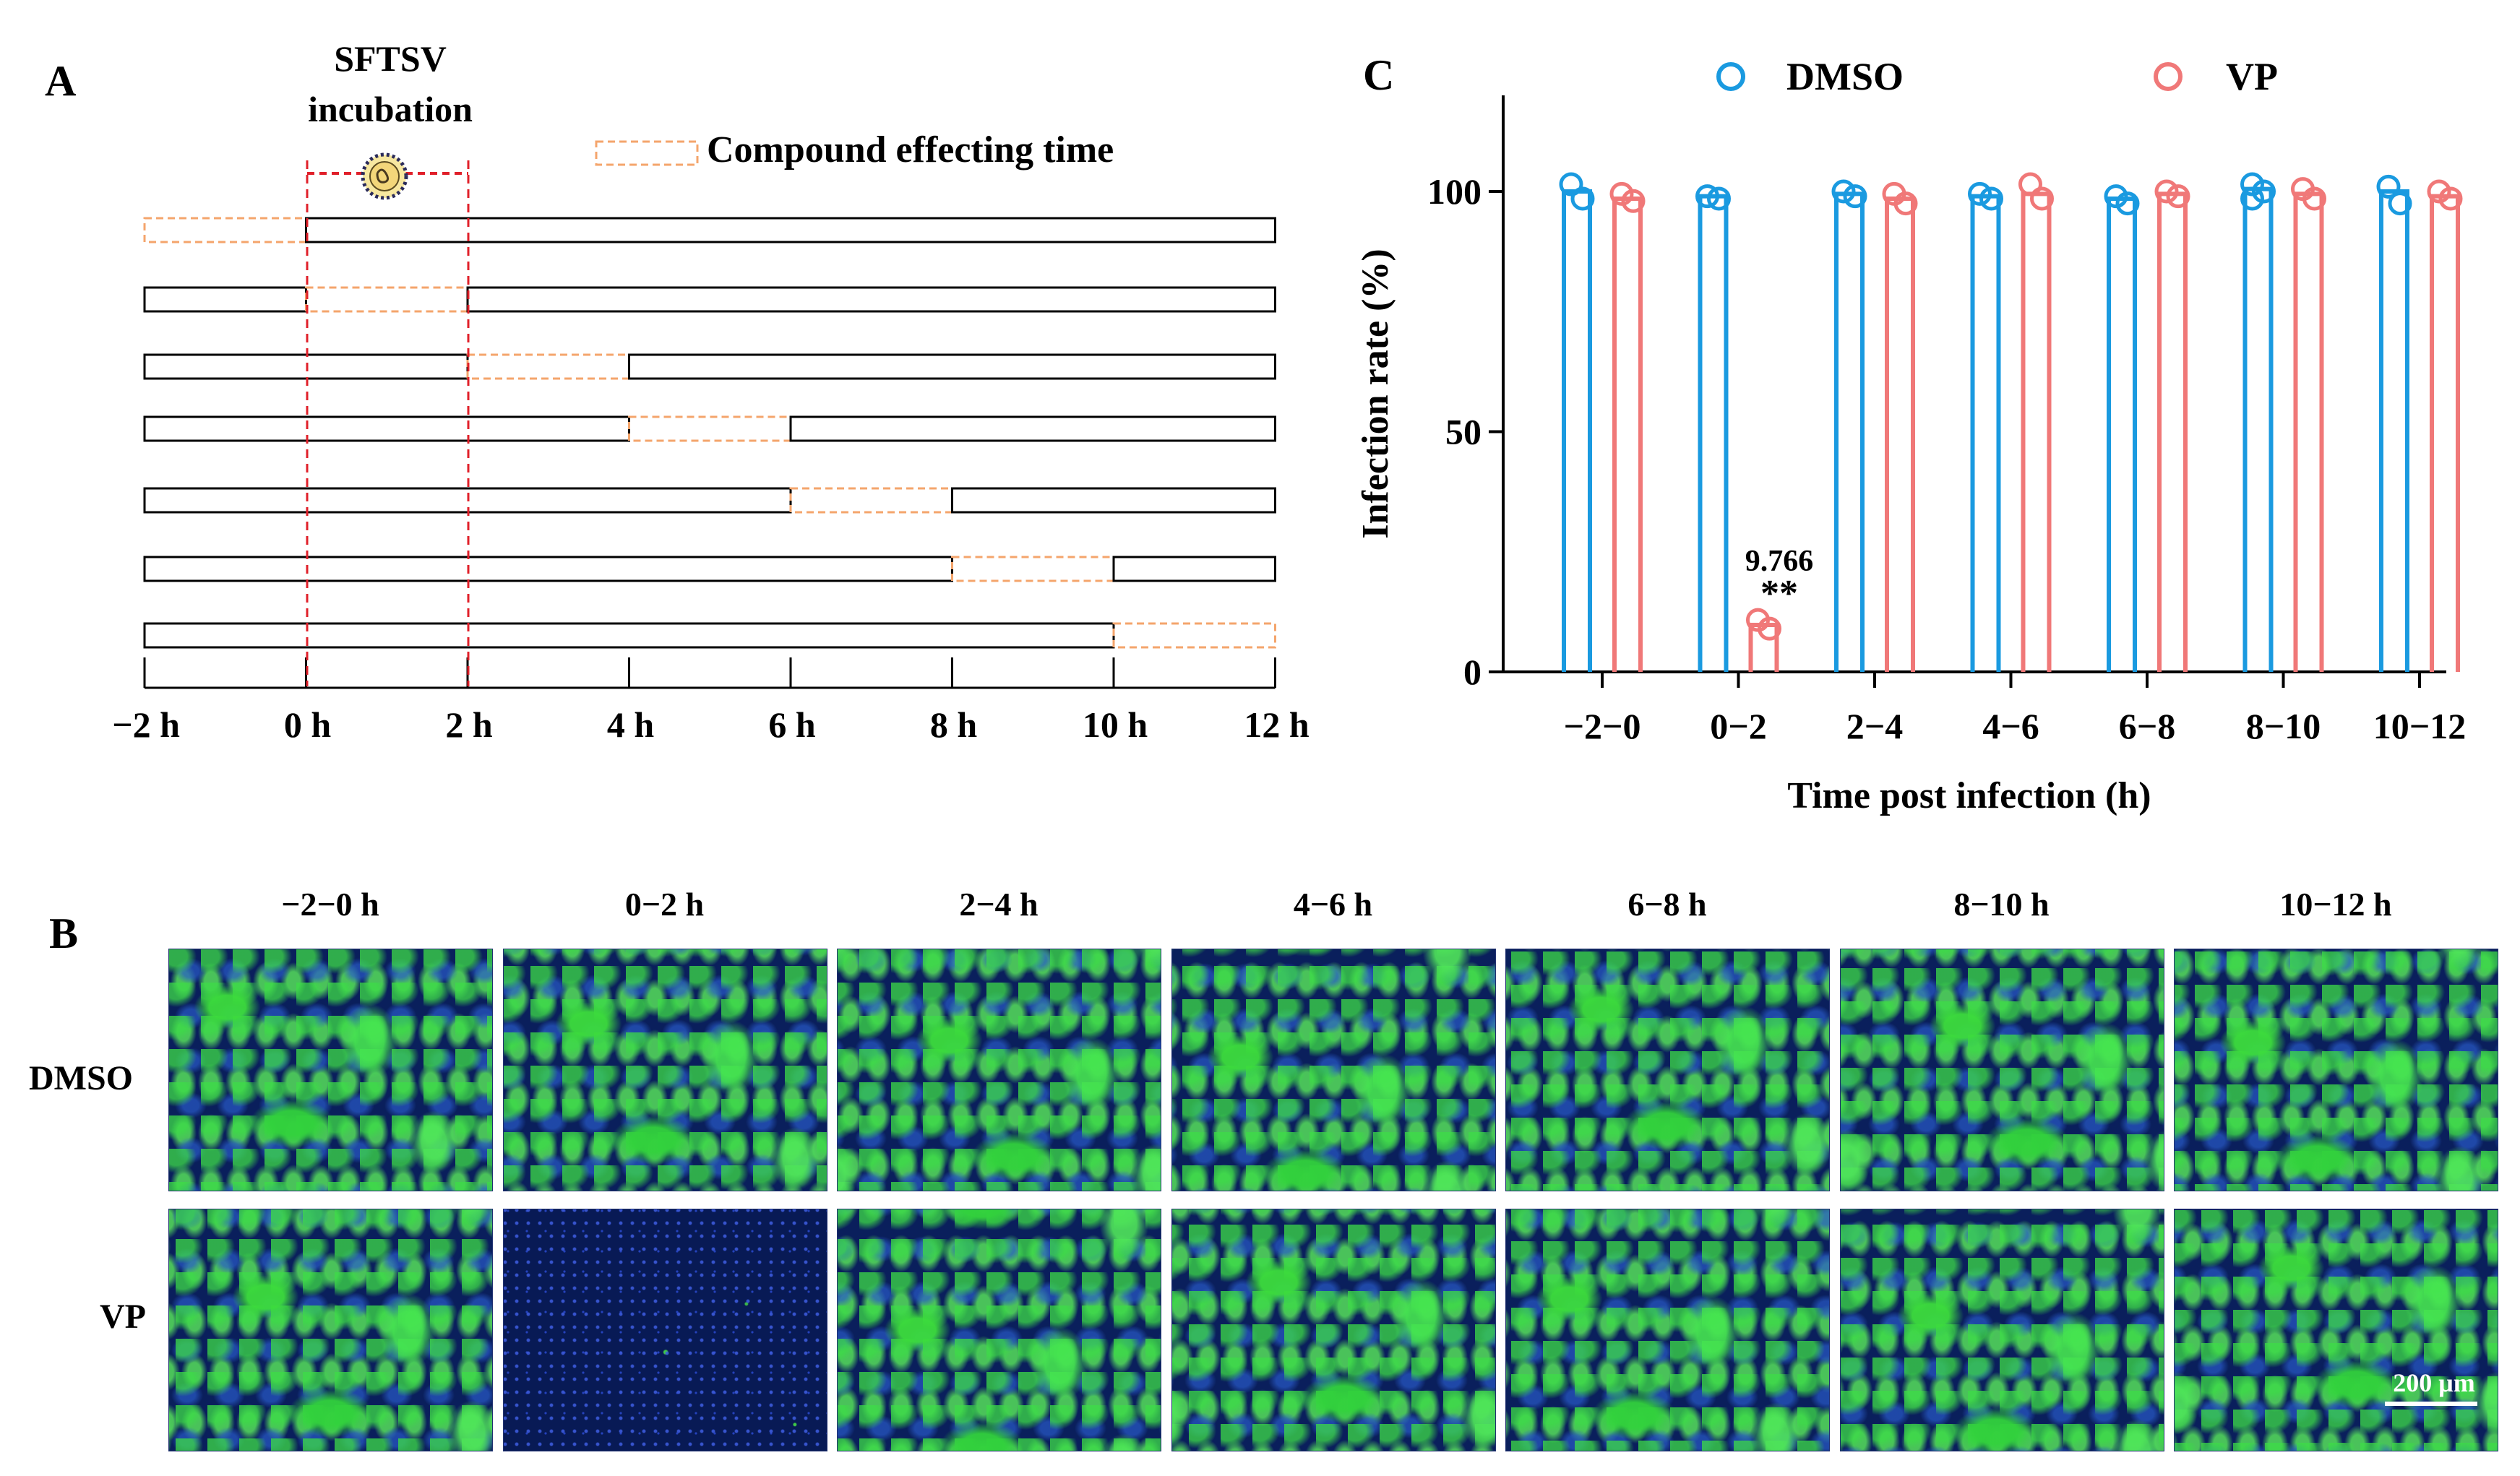 The image size is (2520, 1476). I want to click on y-tick-label: 100, so click(1454, 191).